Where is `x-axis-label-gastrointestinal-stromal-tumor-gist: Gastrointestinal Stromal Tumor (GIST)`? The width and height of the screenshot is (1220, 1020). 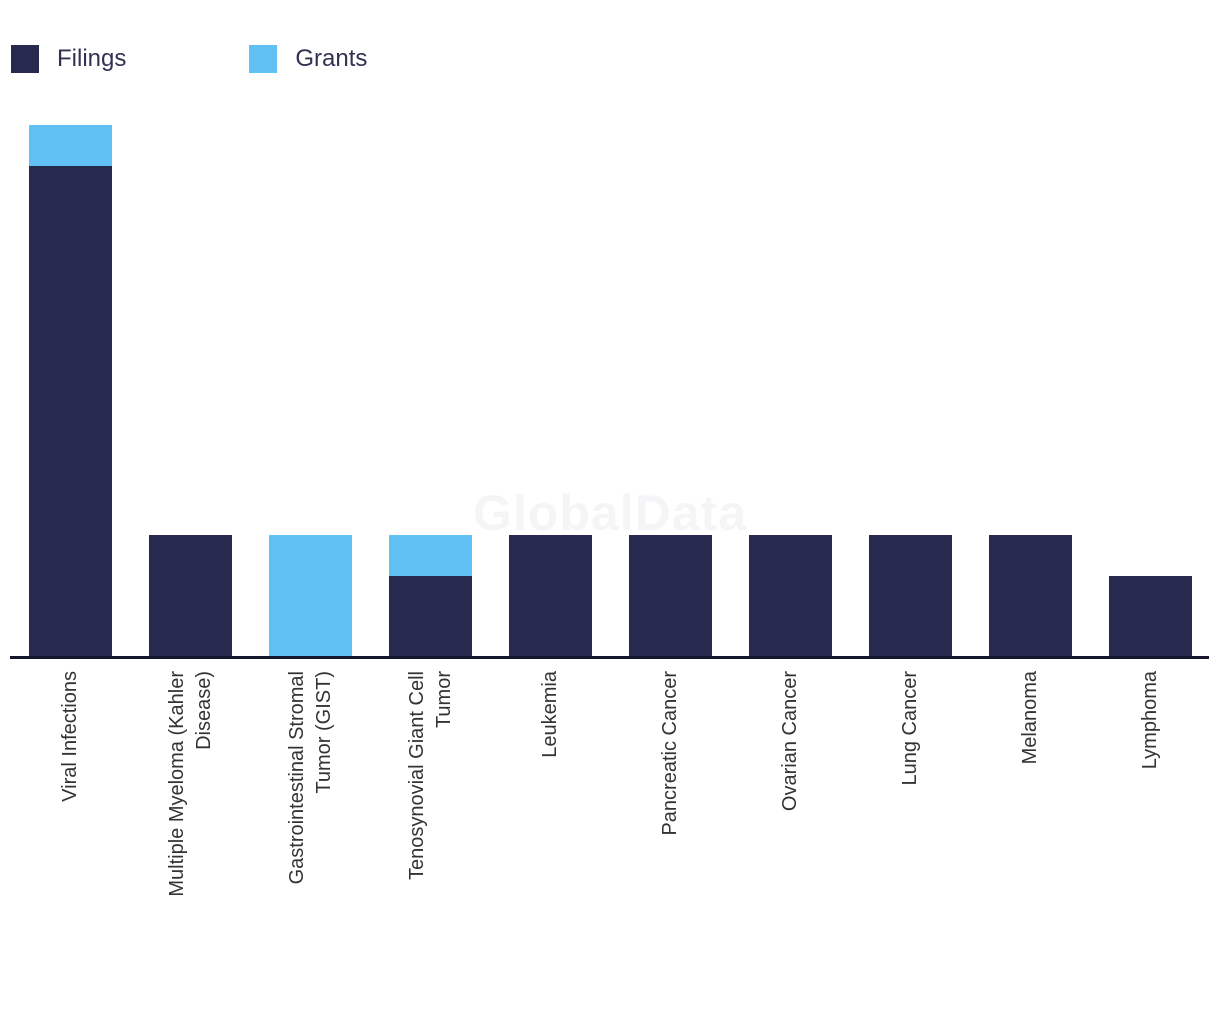
x-axis-label-gastrointestinal-stromal-tumor-gist: Gastrointestinal Stromal Tumor (GIST) is located at coordinates (310, 778).